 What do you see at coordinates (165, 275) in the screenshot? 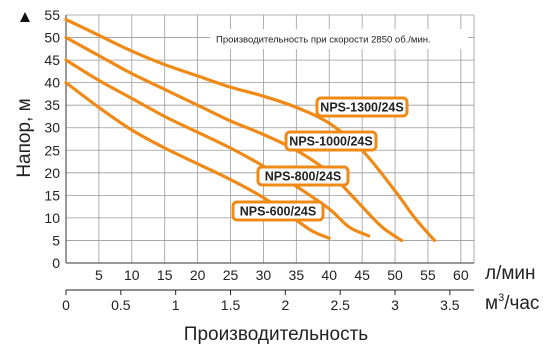
I see `x-tick-15: 15` at bounding box center [165, 275].